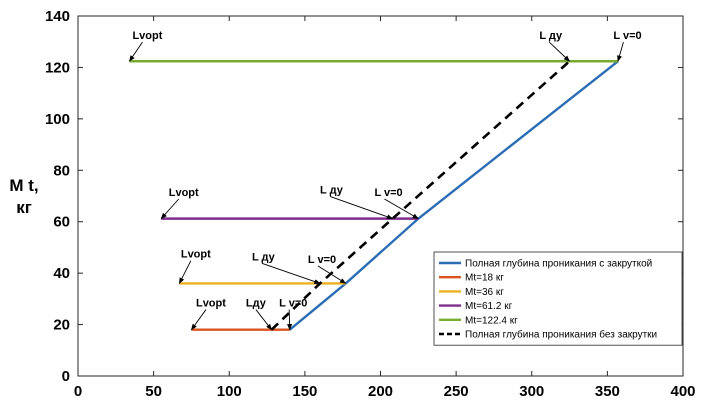  Describe the element at coordinates (456, 391) in the screenshot. I see `x-tick-label-5: 250` at that location.